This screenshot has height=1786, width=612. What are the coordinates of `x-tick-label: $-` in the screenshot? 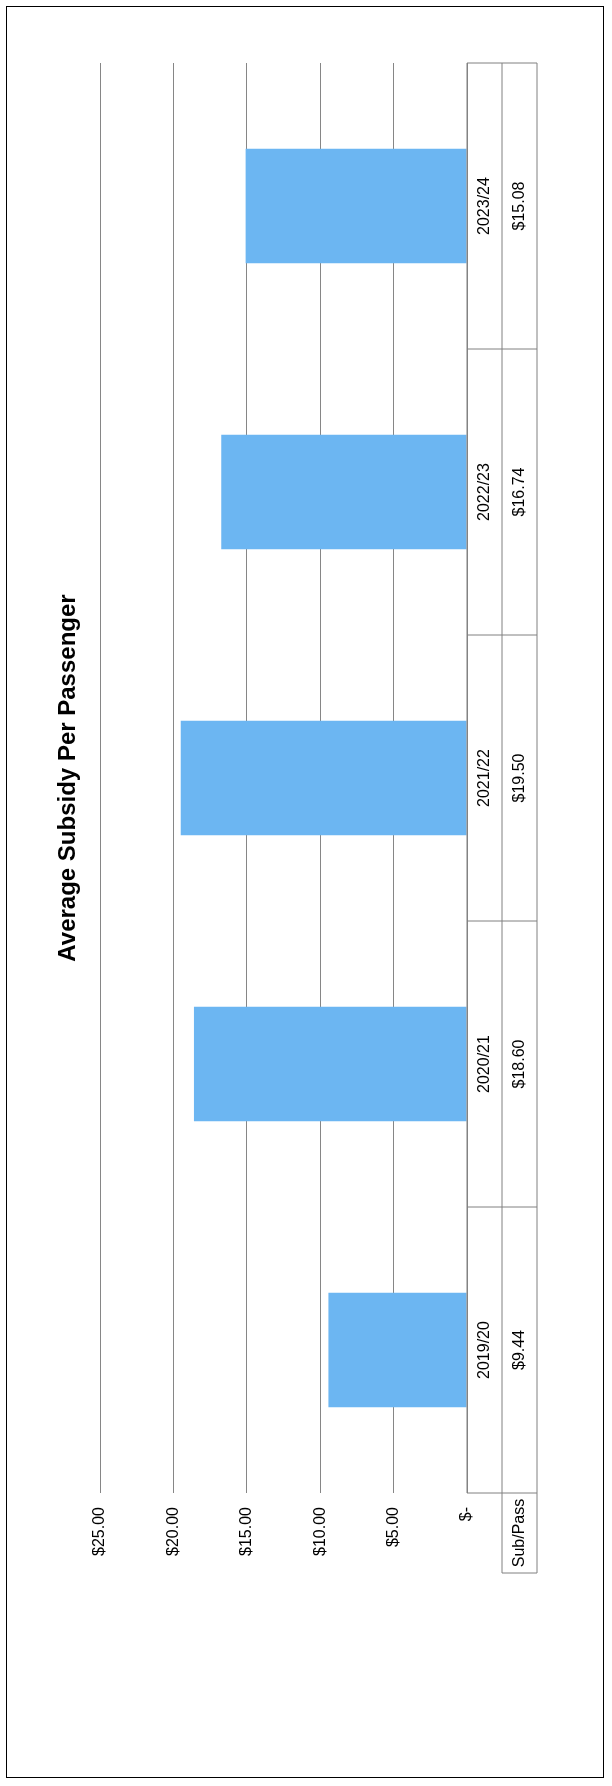 It's located at (466, 1514).